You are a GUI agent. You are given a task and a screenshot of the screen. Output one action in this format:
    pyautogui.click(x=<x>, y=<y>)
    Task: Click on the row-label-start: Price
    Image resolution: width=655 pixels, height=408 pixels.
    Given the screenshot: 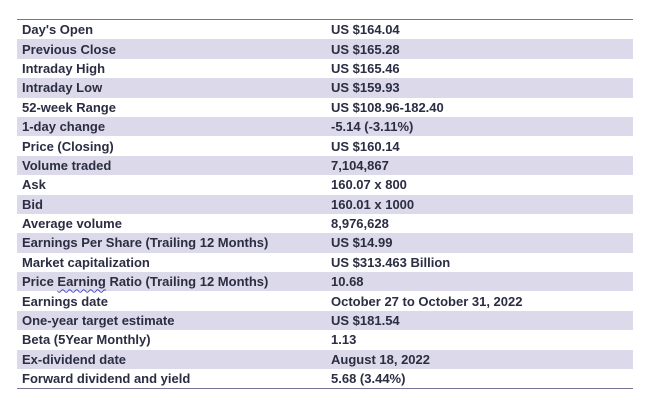 What is the action you would take?
    pyautogui.click(x=40, y=282)
    